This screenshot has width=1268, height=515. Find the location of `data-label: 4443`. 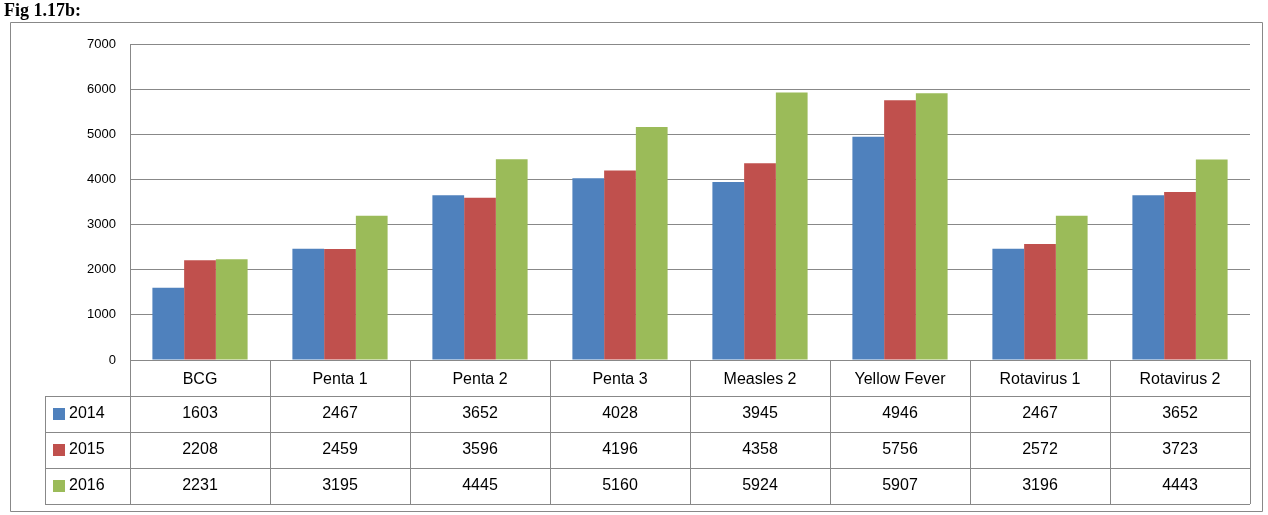

data-label: 4443 is located at coordinates (1180, 485).